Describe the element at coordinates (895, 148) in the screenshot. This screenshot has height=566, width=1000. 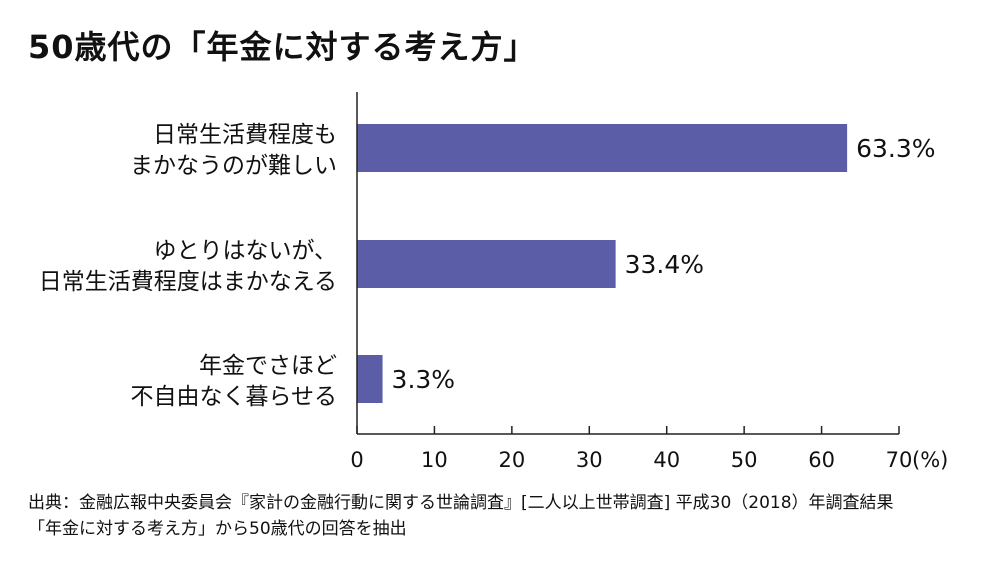
I see `data-label: 63.3%` at that location.